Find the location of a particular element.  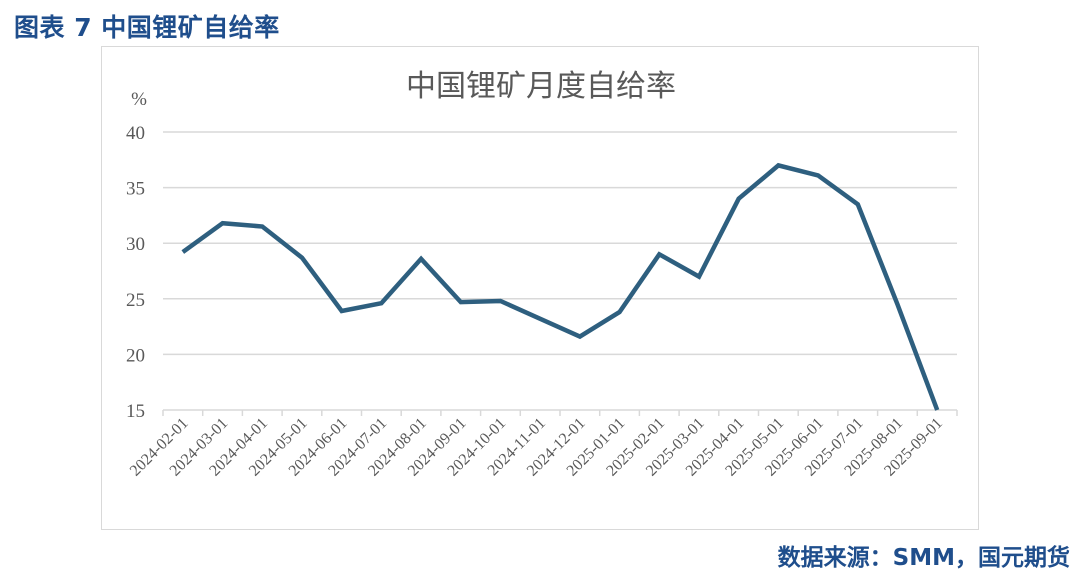

y-tick-label: 20 is located at coordinates (135, 355).